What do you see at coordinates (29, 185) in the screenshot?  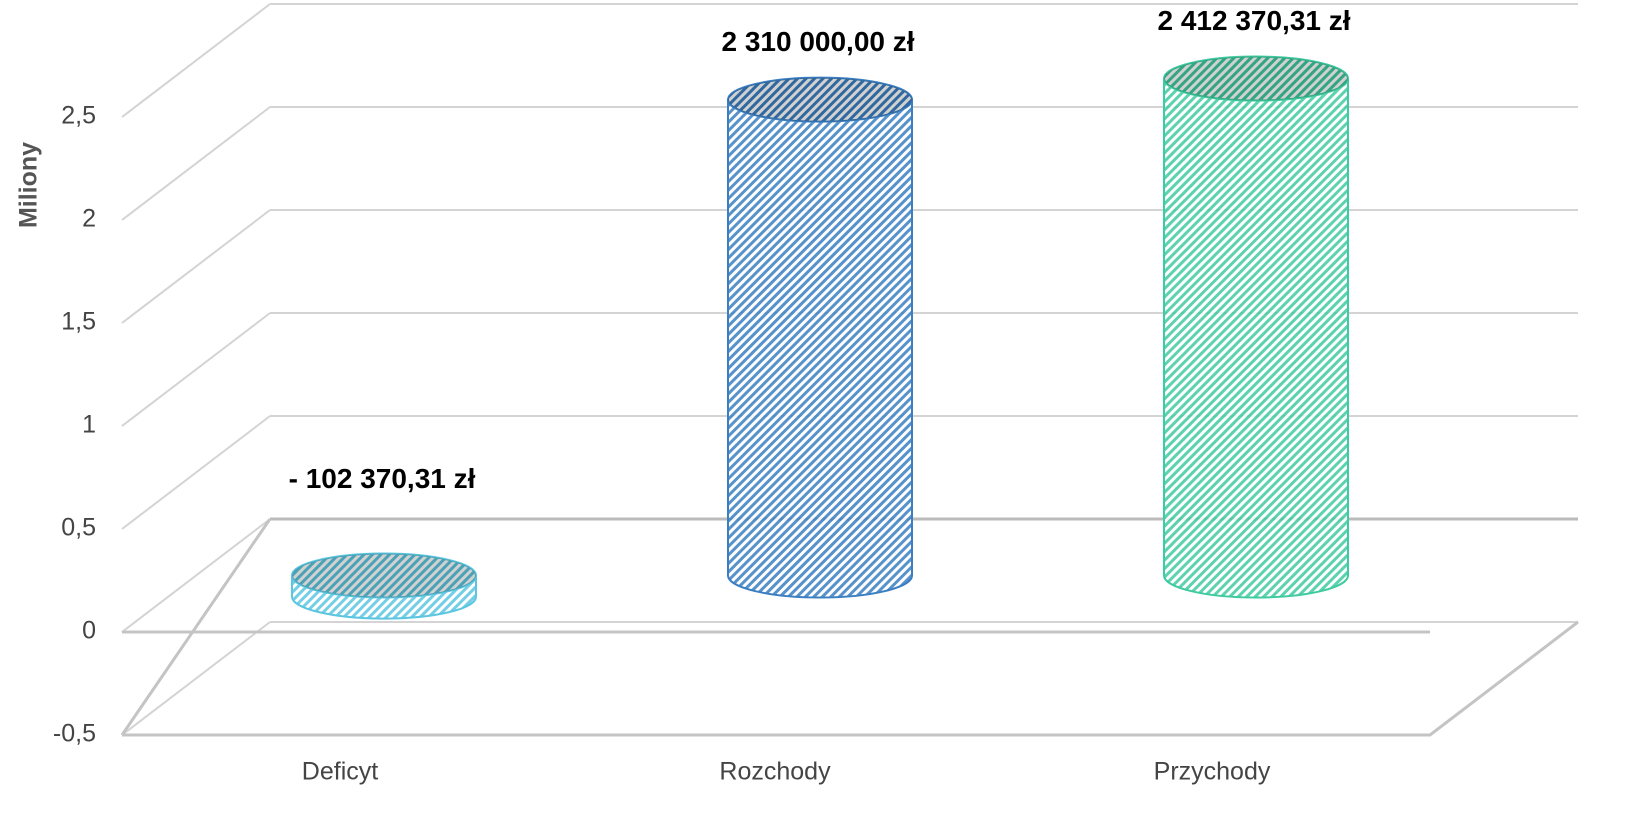 I see `y-axis-label: Miliony` at bounding box center [29, 185].